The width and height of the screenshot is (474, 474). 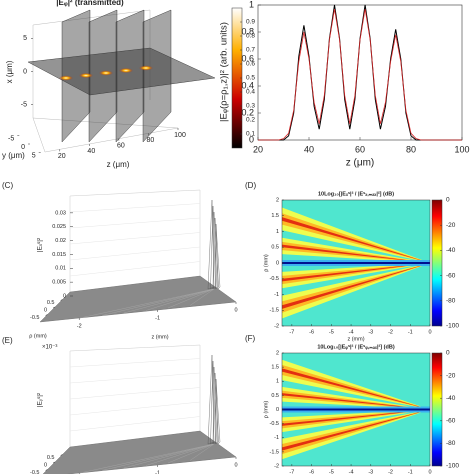 I want to click on colorbar-tick-label: -20, so click(x=451, y=375).